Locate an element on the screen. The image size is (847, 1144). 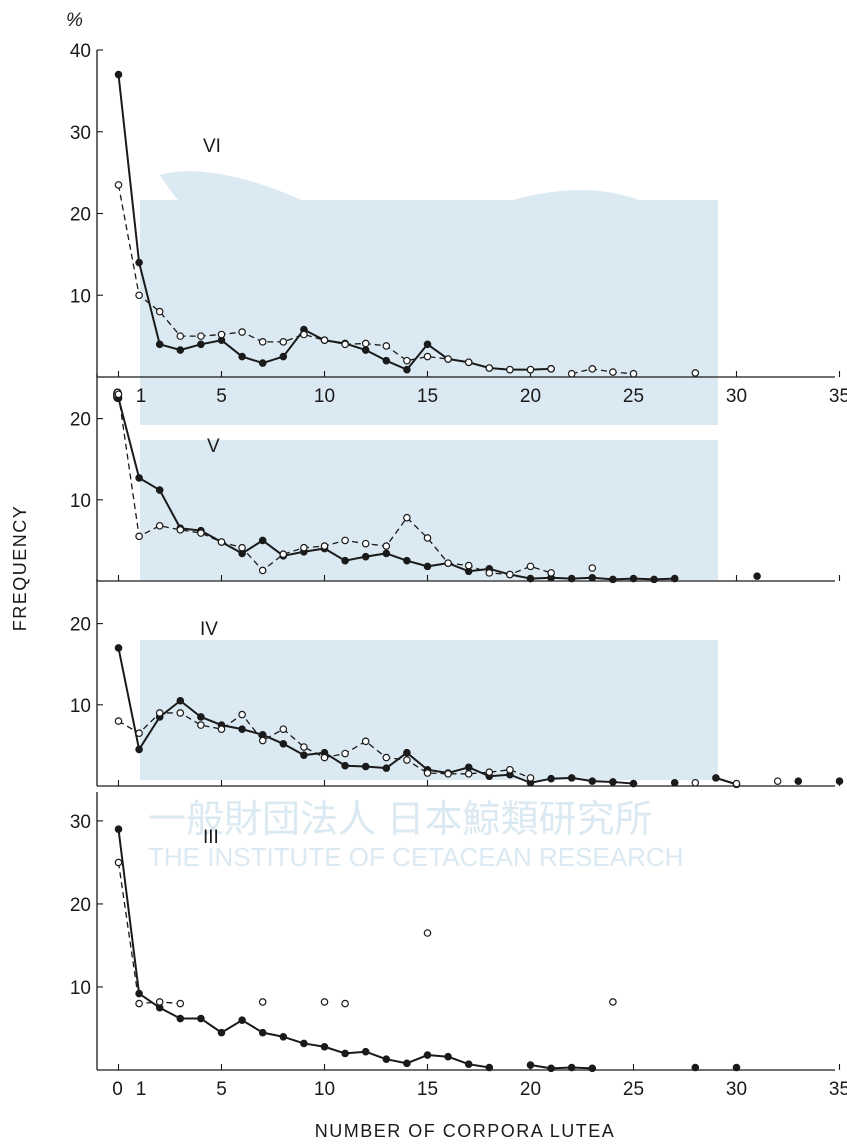
x-tick-label: 30 is located at coordinates (736, 396).